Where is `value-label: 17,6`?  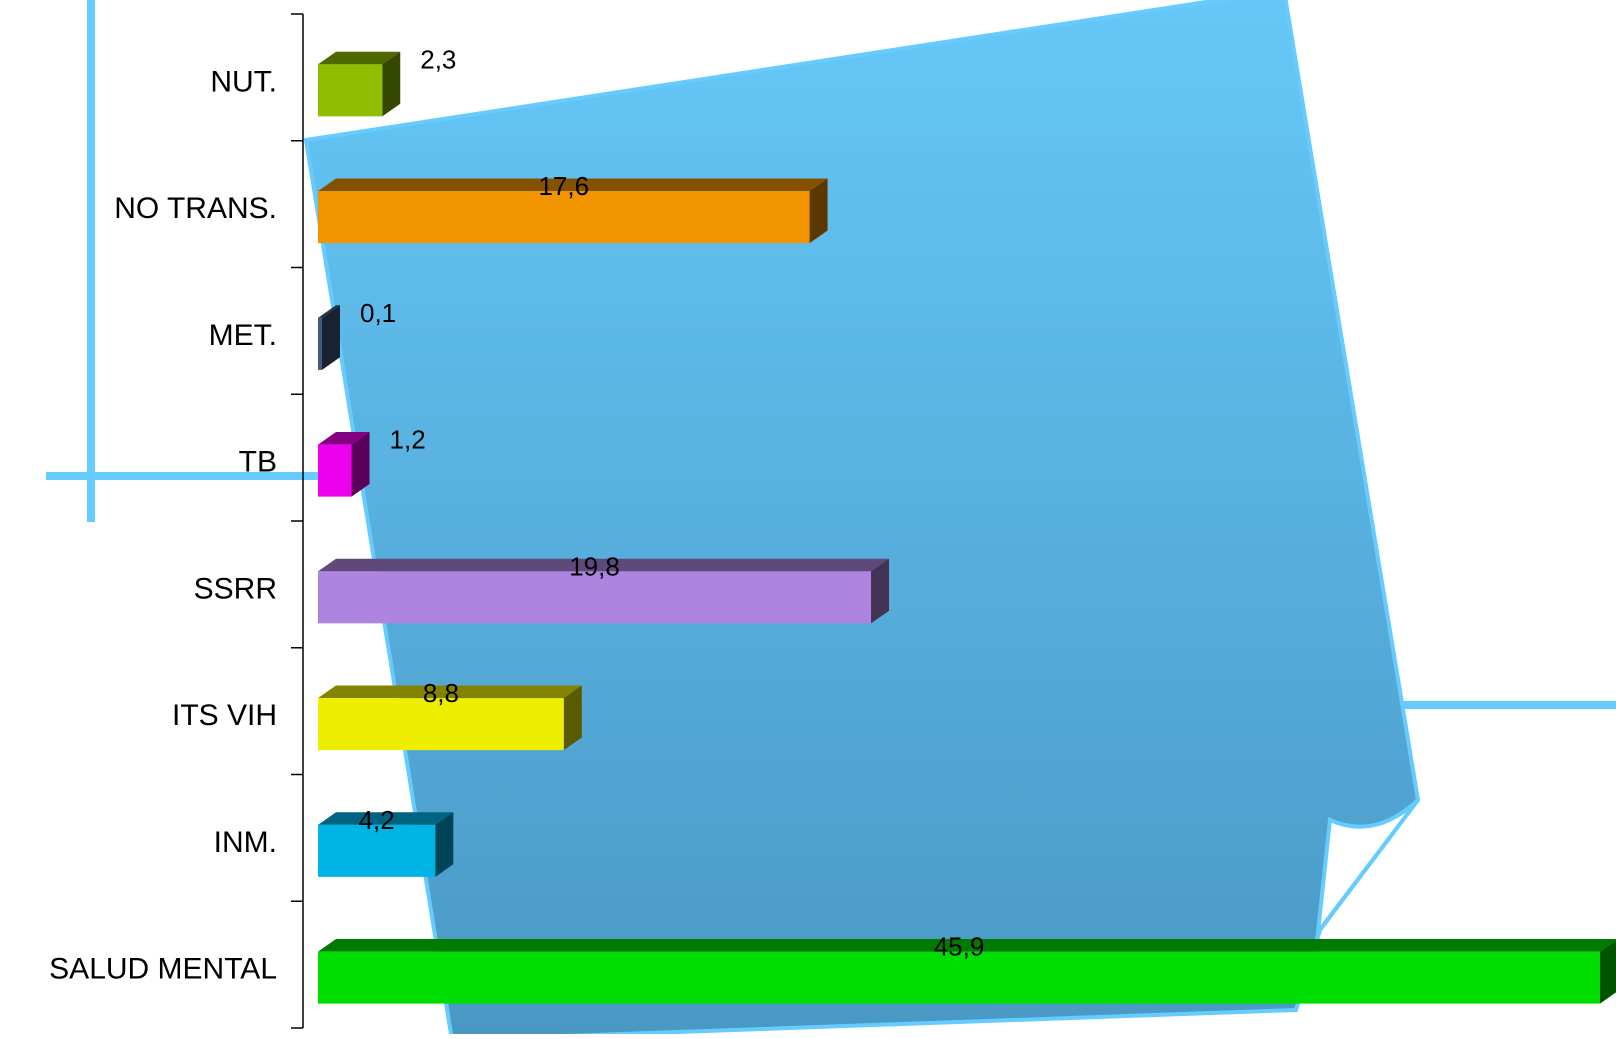
value-label: 17,6 is located at coordinates (563, 186).